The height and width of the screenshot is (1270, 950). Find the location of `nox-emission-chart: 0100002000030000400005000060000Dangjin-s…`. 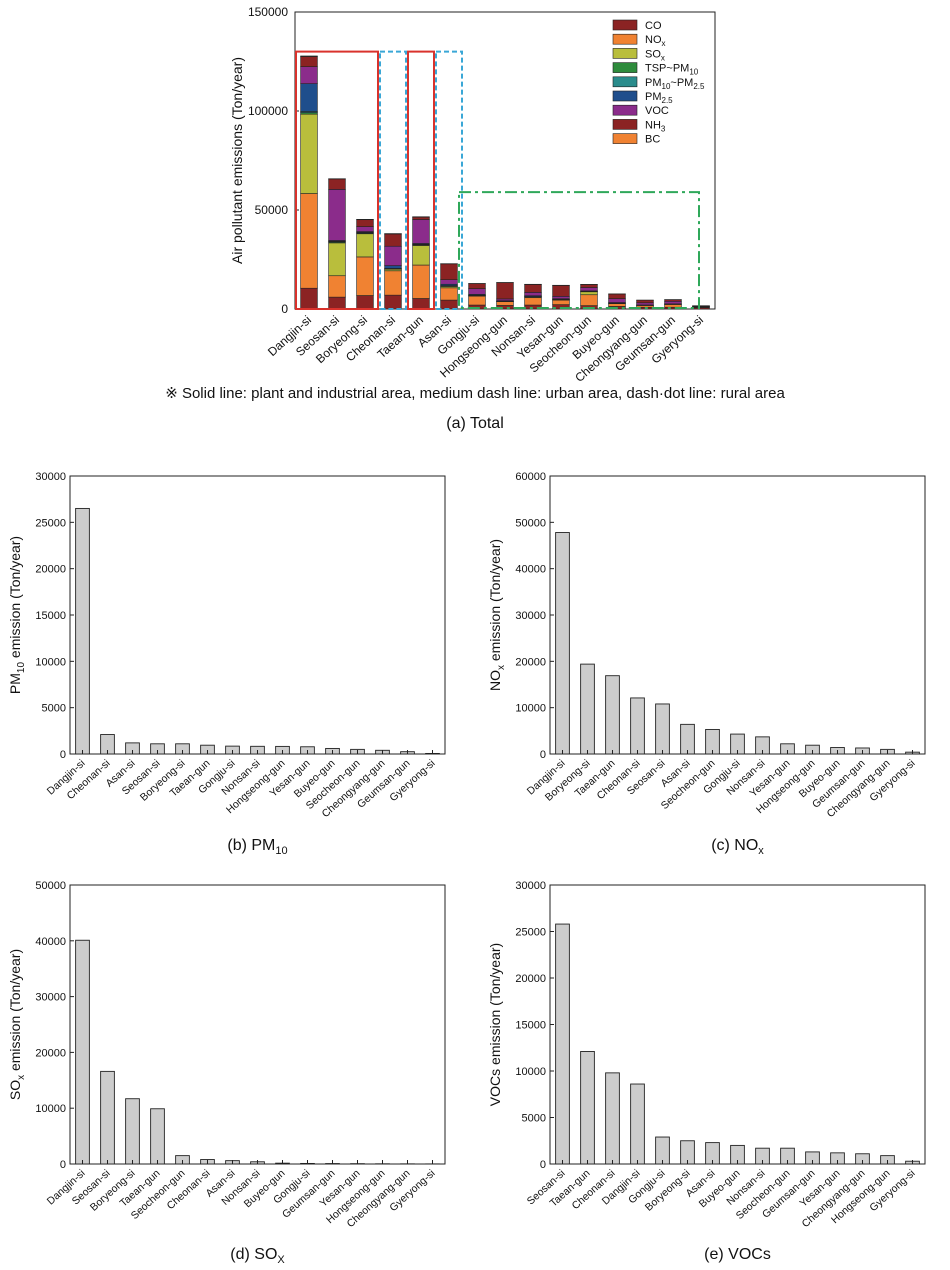

nox-emission-chart: 0100002000030000400005000060000Dangjin-s… is located at coordinates (706, 664).